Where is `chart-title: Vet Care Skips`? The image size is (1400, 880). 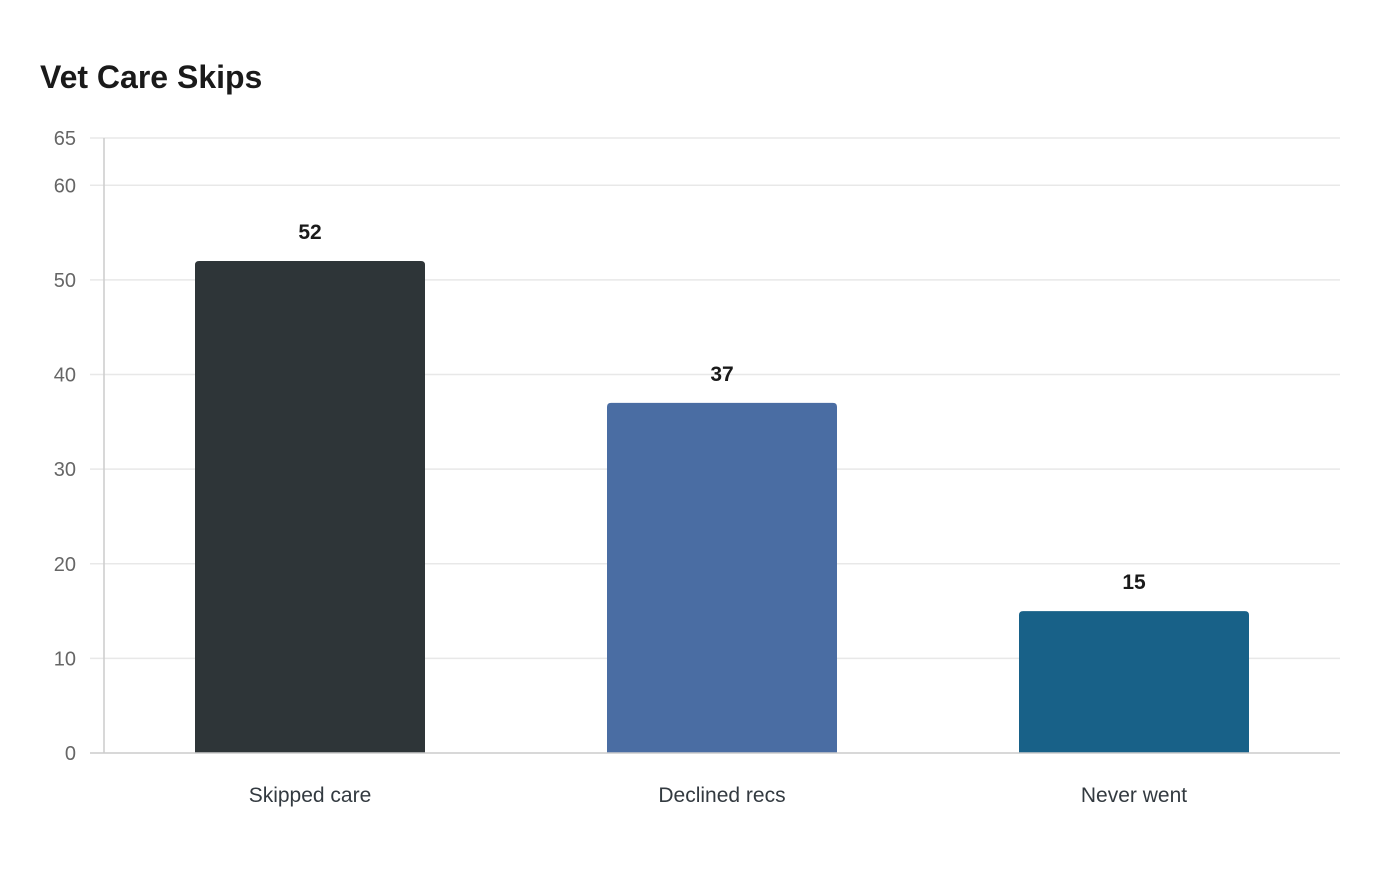 chart-title: Vet Care Skips is located at coordinates (151, 77).